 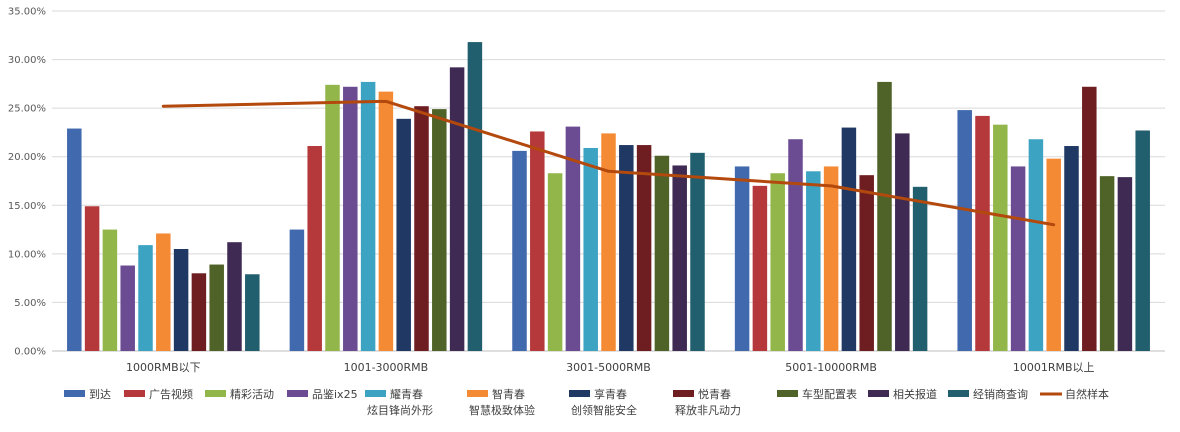 What do you see at coordinates (27, 254) in the screenshot?
I see `y-tick-label: 10.00%` at bounding box center [27, 254].